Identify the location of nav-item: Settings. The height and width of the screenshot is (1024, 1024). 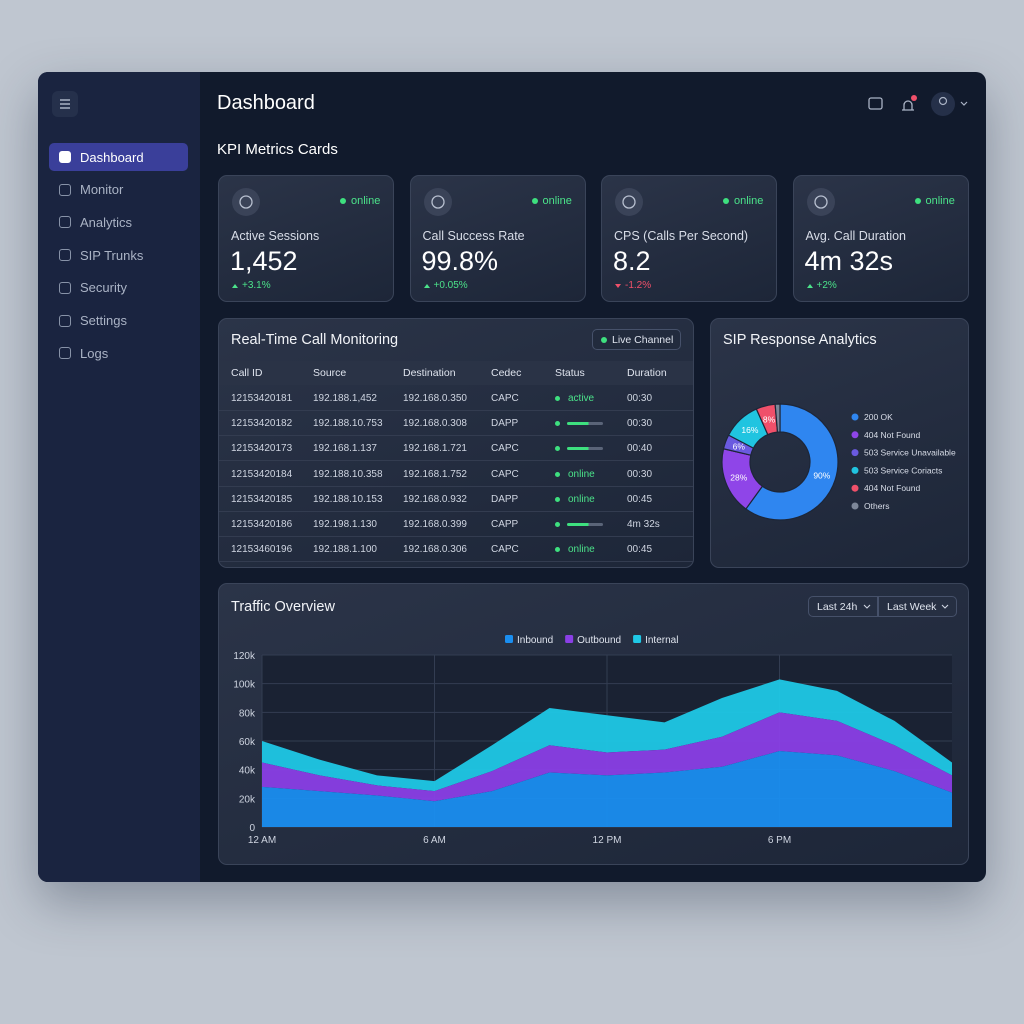
(118, 321).